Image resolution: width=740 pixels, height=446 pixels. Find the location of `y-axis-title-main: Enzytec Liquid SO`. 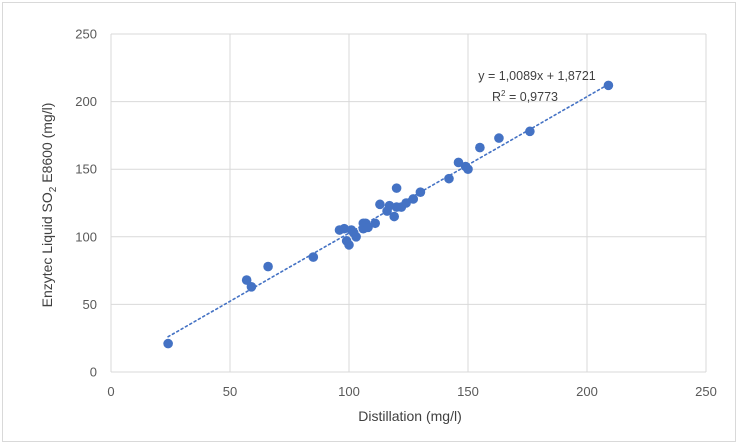

y-axis-title-main: Enzytec Liquid SO is located at coordinates (47, 249).